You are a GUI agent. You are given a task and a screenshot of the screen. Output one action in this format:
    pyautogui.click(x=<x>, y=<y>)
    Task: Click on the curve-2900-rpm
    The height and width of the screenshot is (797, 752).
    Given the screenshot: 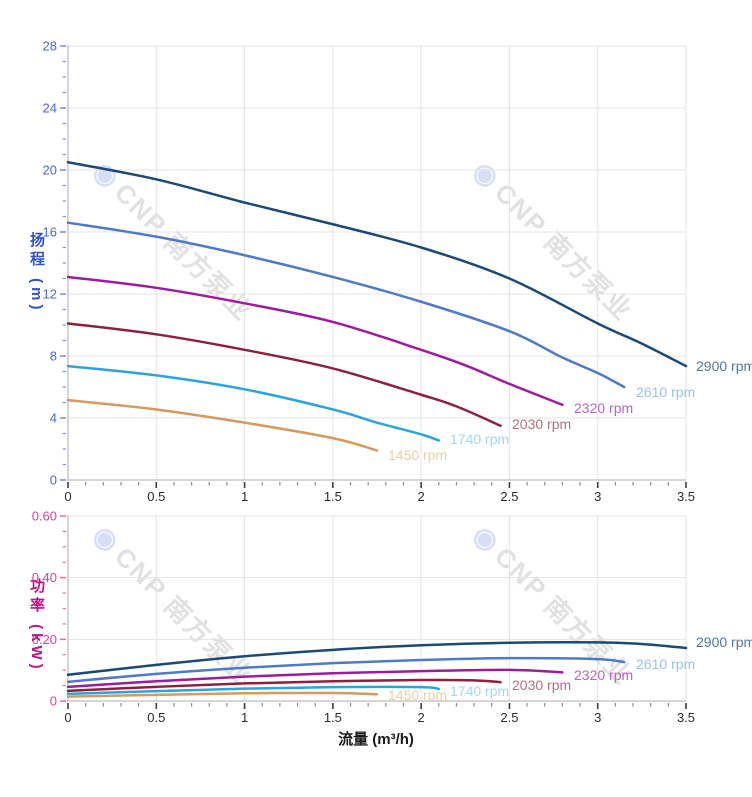 What is the action you would take?
    pyautogui.click(x=377, y=659)
    